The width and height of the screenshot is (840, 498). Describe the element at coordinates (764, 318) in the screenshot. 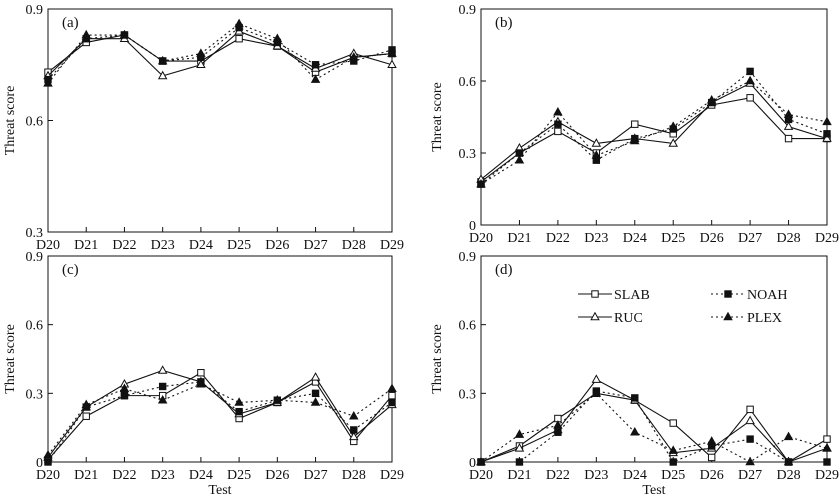

I see `panel-d-legend-plex-label: PLEX` at that location.